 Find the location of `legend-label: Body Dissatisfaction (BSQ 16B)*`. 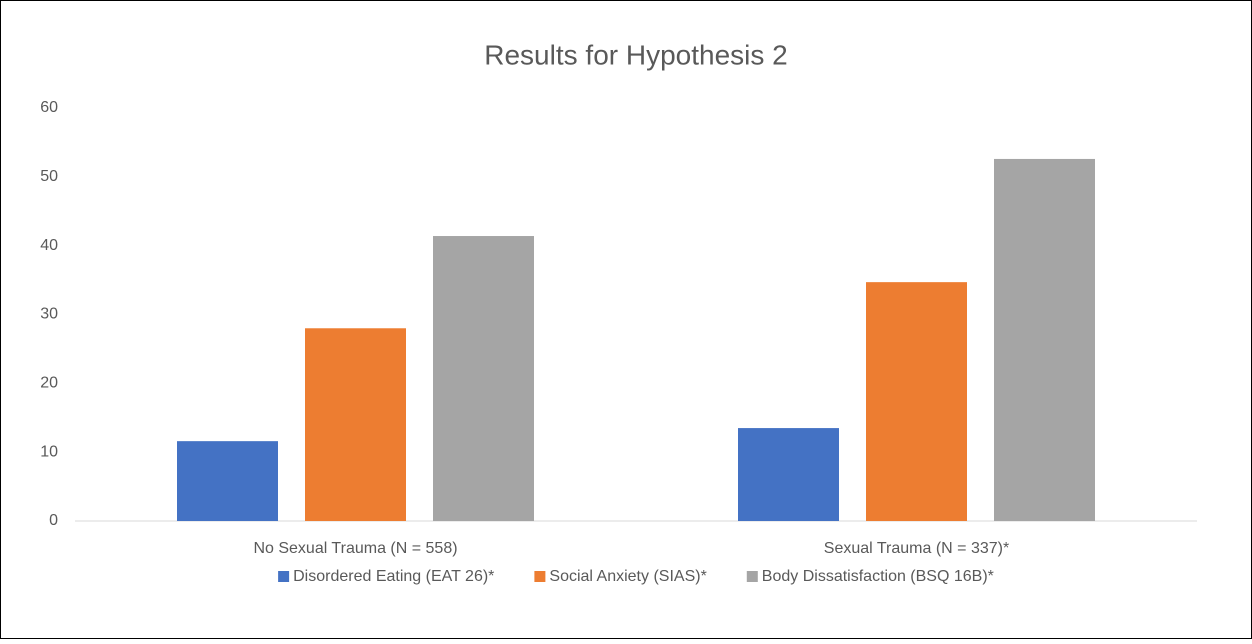

legend-label: Body Dissatisfaction (BSQ 16B)* is located at coordinates (878, 576).